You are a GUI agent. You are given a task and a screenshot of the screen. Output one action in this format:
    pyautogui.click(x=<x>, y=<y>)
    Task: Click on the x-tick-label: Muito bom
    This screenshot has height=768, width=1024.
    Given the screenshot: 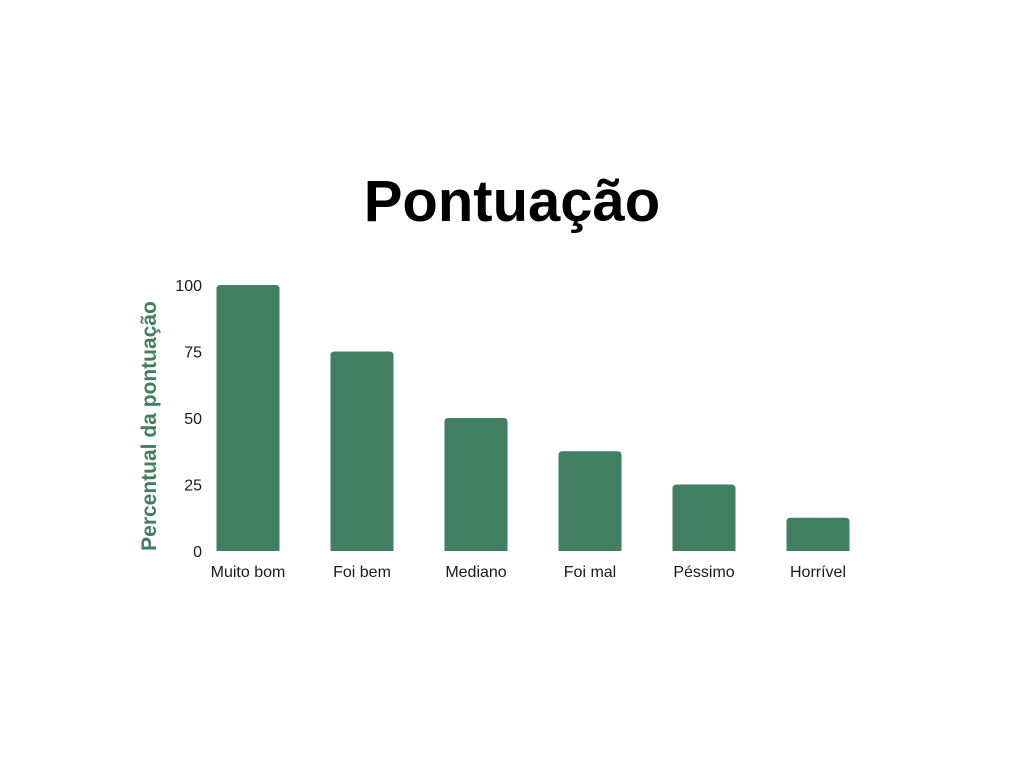 What is the action you would take?
    pyautogui.click(x=248, y=572)
    